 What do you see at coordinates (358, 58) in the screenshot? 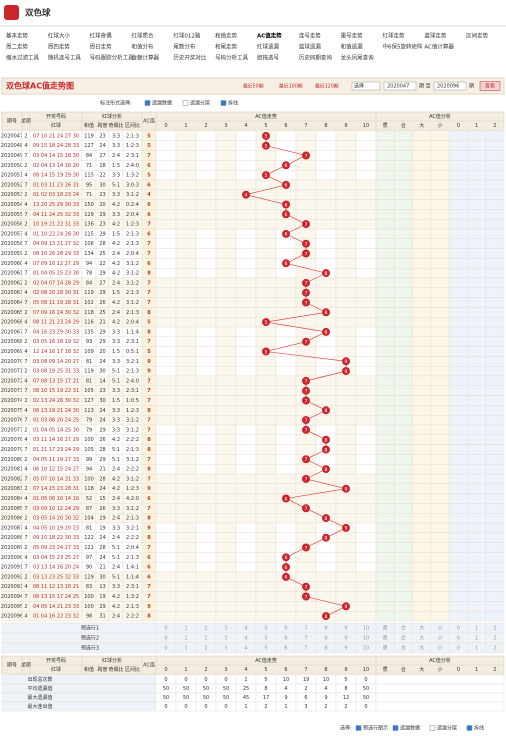
I see `nav-link: 龙头凤尾查询` at bounding box center [358, 58].